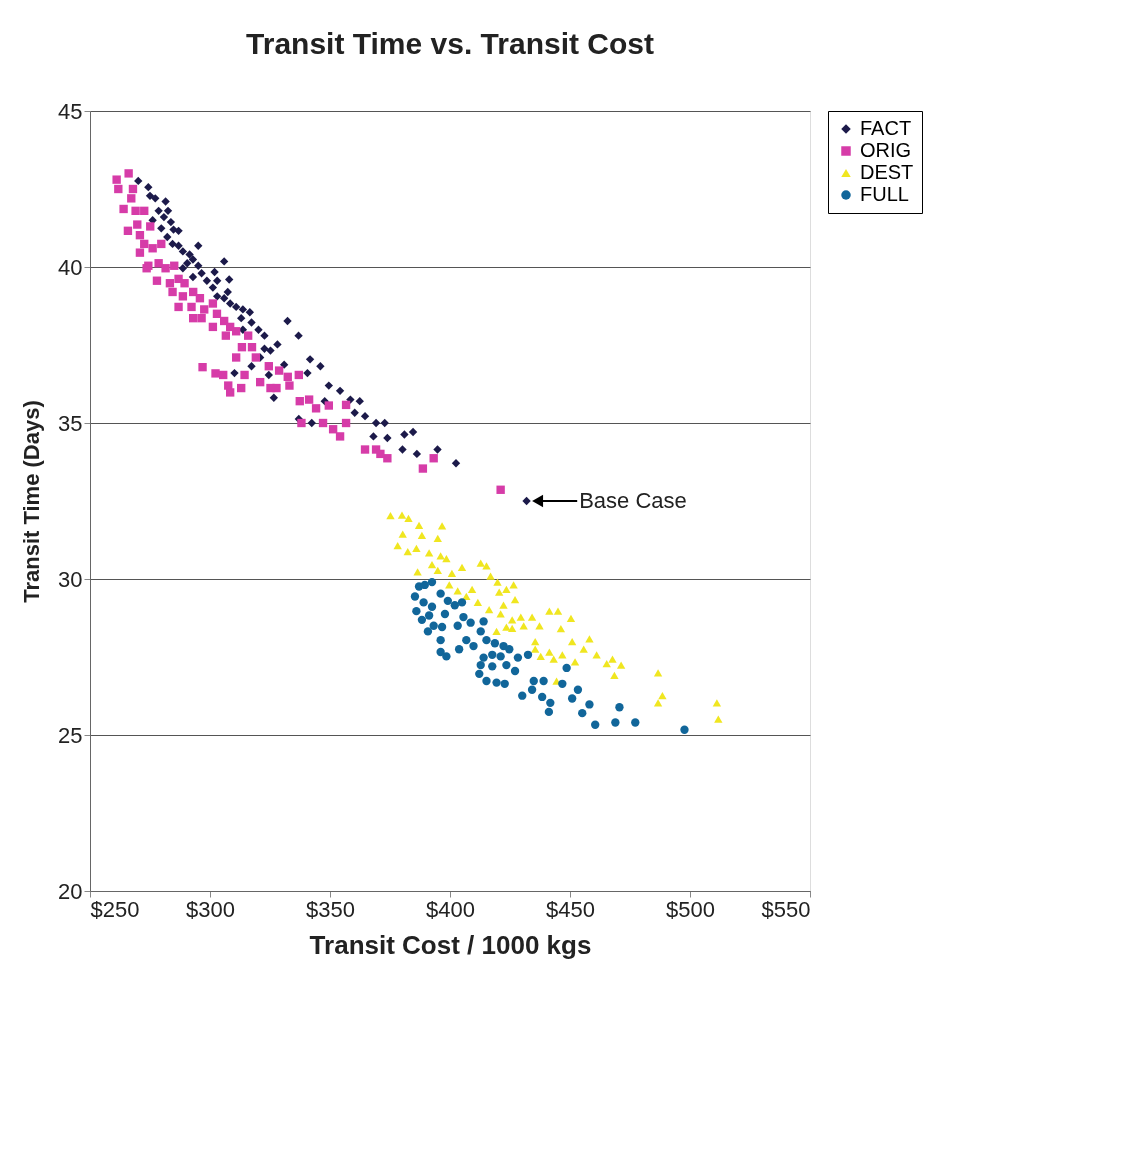 The image size is (1133, 1160). I want to click on y-tick-label: 25, so click(70, 735).